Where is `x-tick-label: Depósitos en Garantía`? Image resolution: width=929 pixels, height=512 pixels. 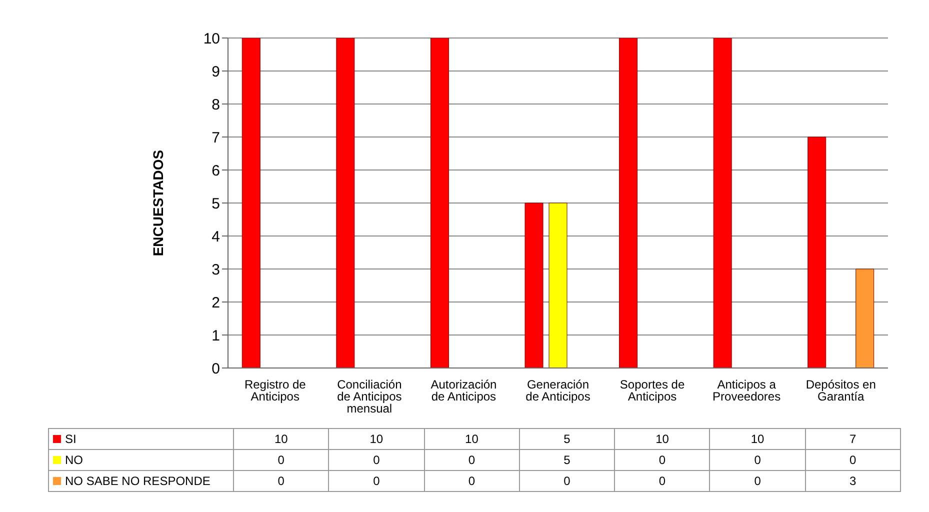
x-tick-label: Depósitos en Garantía is located at coordinates (841, 391).